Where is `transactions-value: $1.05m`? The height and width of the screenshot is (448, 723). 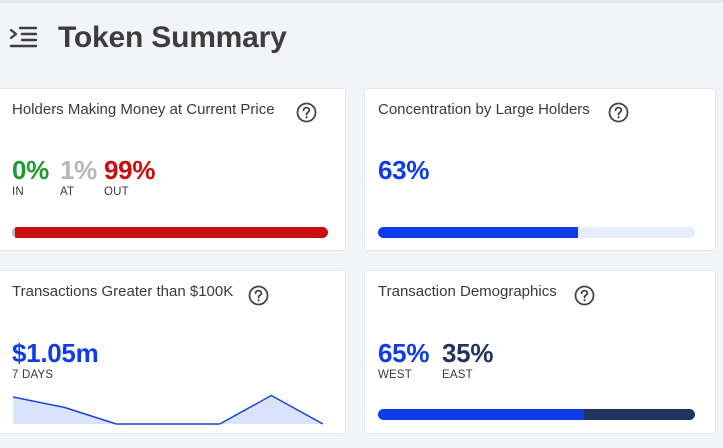 transactions-value: $1.05m is located at coordinates (55, 353).